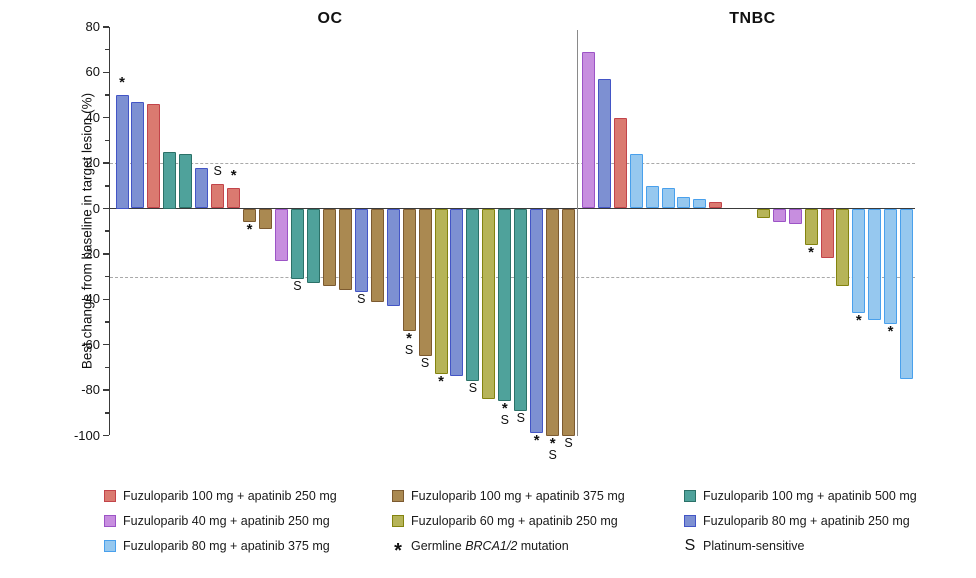  What do you see at coordinates (543, 545) in the screenshot?
I see `legend-label-part: mutation` at bounding box center [543, 545].